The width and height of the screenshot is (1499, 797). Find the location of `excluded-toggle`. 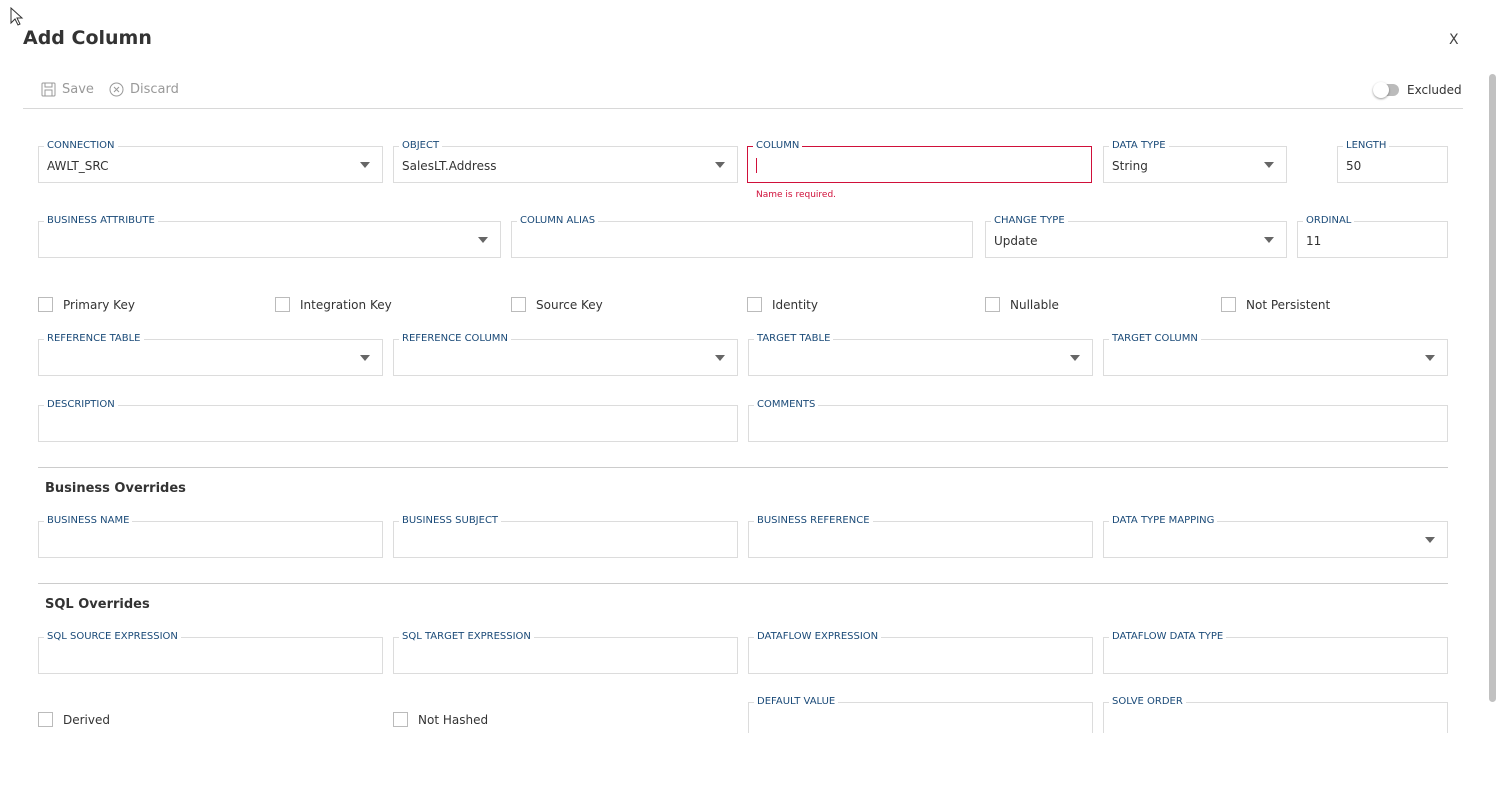

excluded-toggle is located at coordinates (1386, 90).